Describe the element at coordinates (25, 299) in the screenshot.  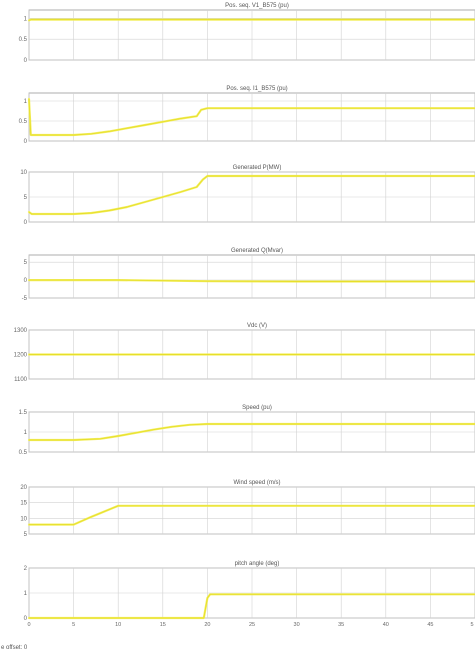
I see `y-tick-label: -5` at that location.